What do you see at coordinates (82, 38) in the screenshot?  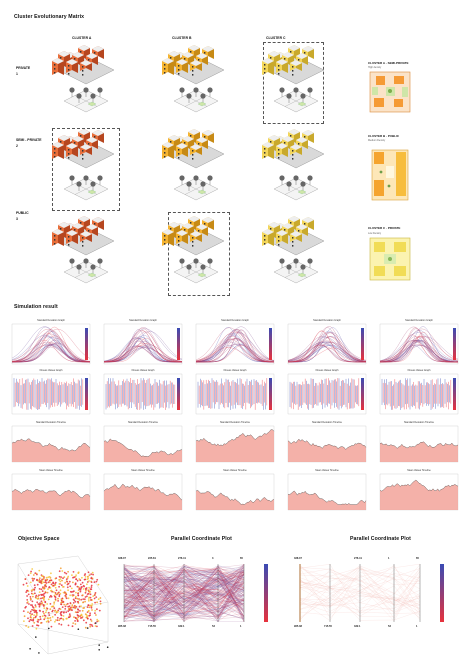 I see `column-label-cluster-a: CLUSTER A` at bounding box center [82, 38].